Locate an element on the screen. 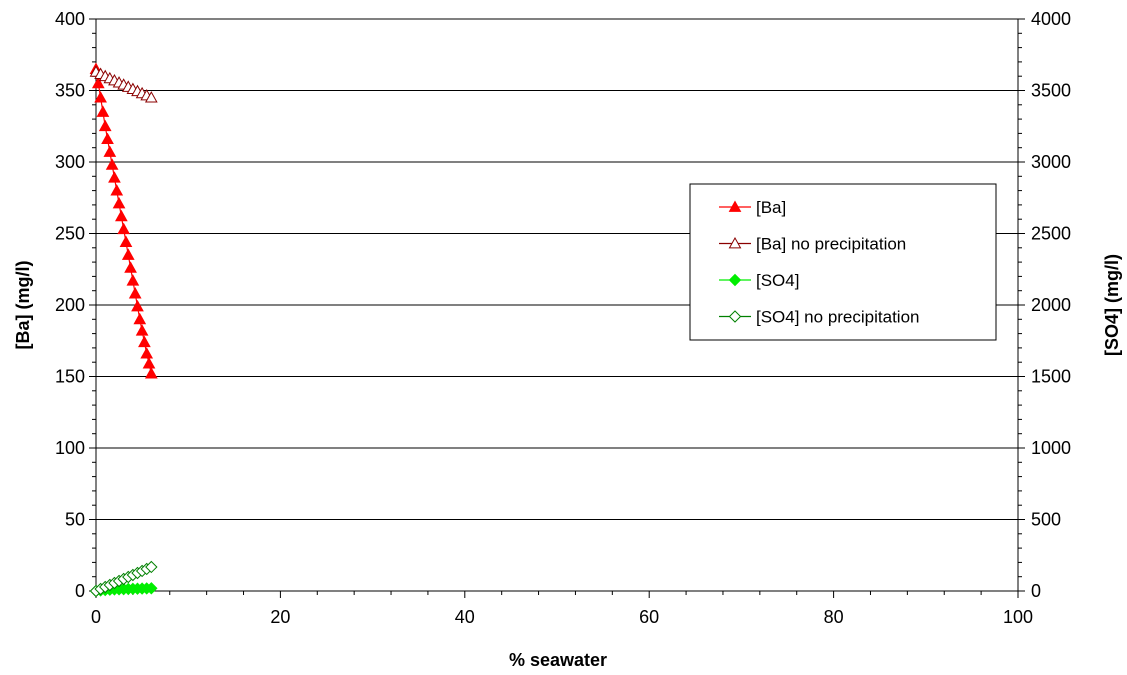 This screenshot has height=675, width=1127. legend-label: [SO4] is located at coordinates (777, 280).